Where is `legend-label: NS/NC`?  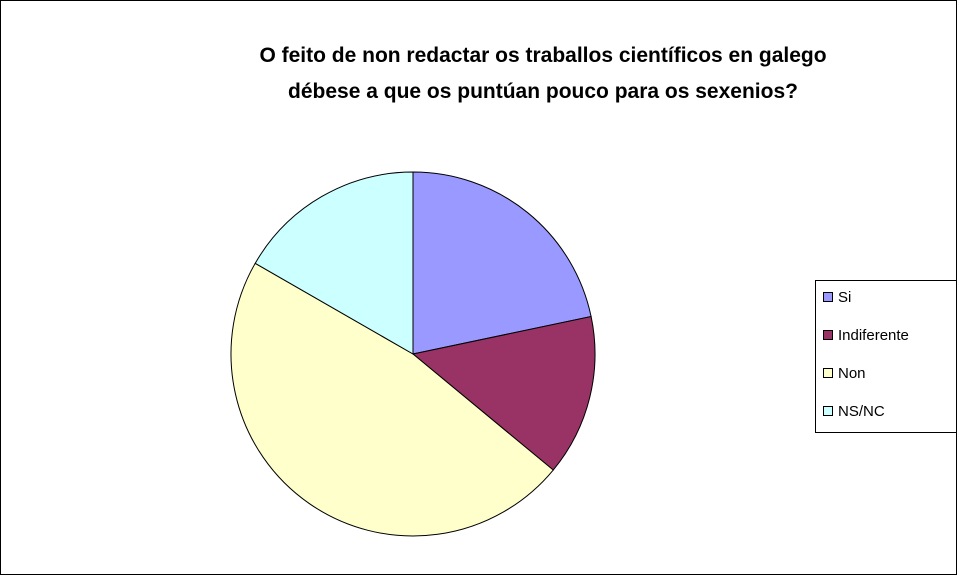
legend-label: NS/NC is located at coordinates (861, 411).